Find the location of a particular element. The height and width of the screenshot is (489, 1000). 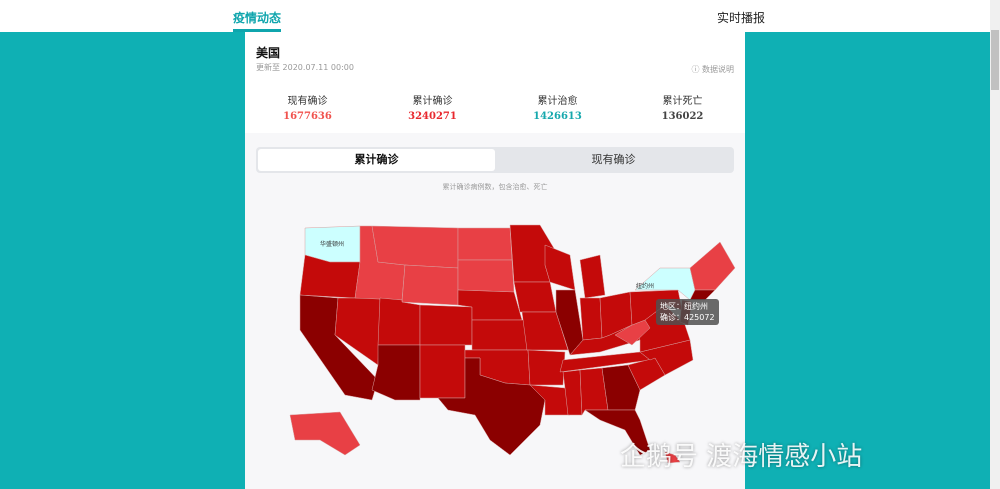

stat-value: 1426613 is located at coordinates (557, 116).